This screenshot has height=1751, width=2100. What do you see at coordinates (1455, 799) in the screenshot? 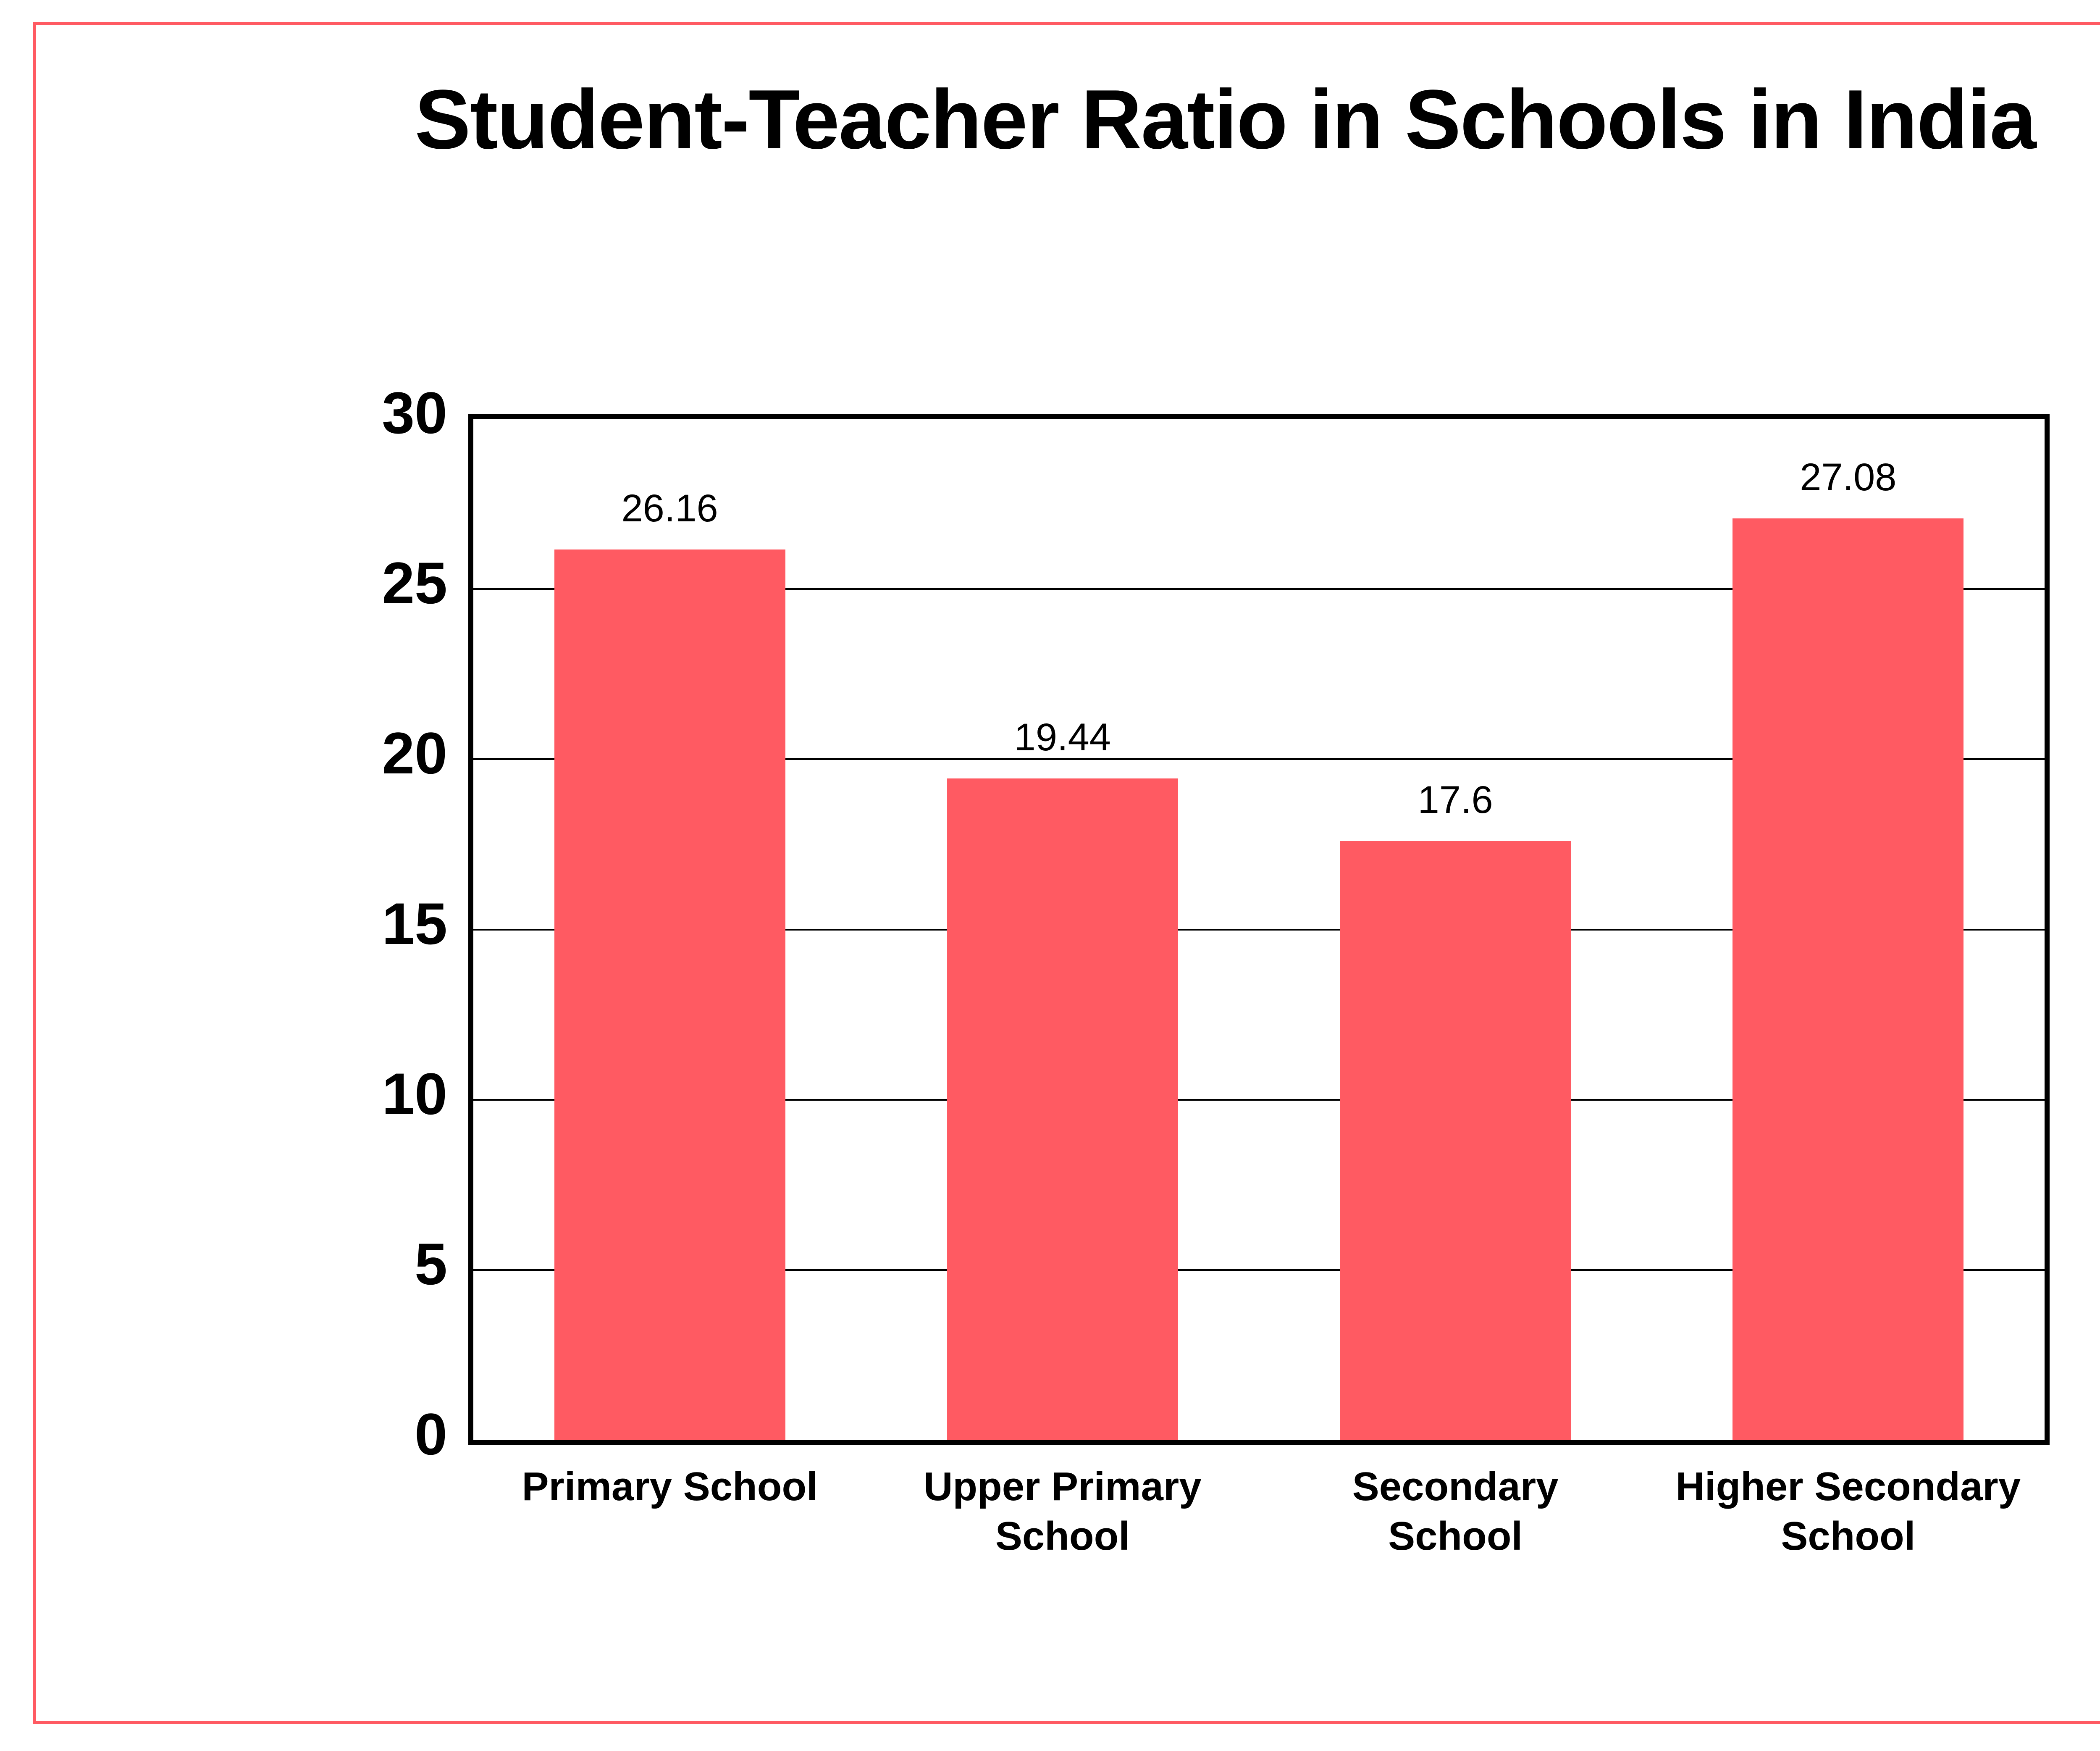
I see `bar-value-label: 17.6` at bounding box center [1455, 799].